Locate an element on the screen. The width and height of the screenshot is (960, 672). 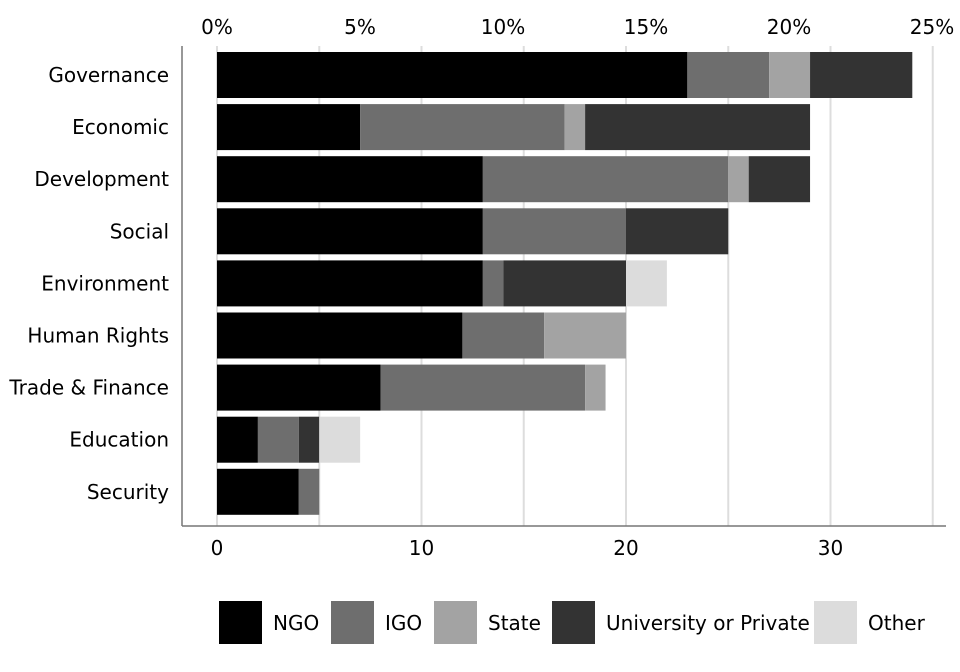
bar-development-university-or-private is located at coordinates (779, 179).